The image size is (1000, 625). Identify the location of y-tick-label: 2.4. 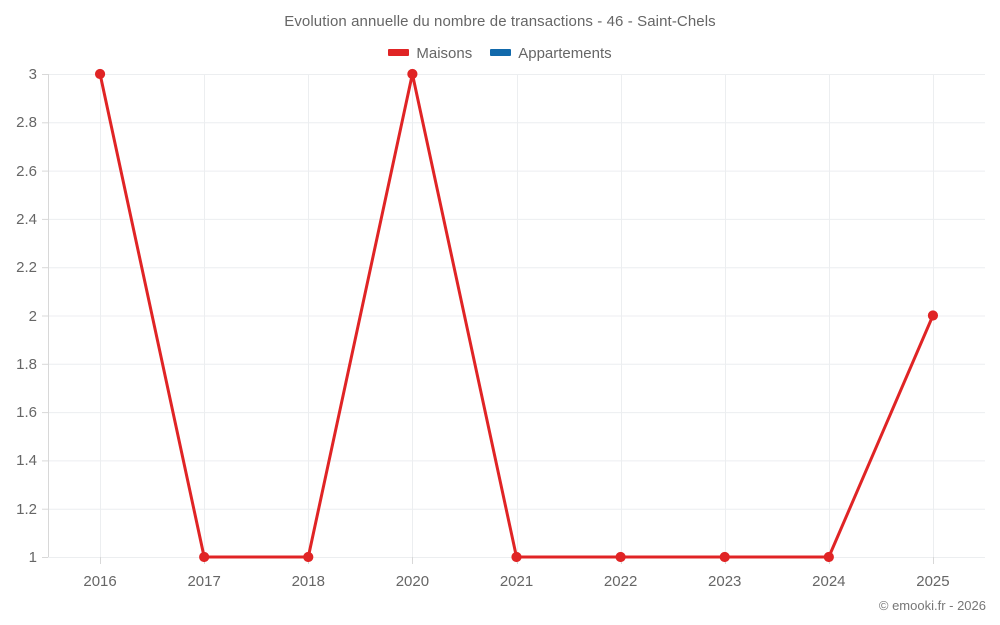
(26, 219).